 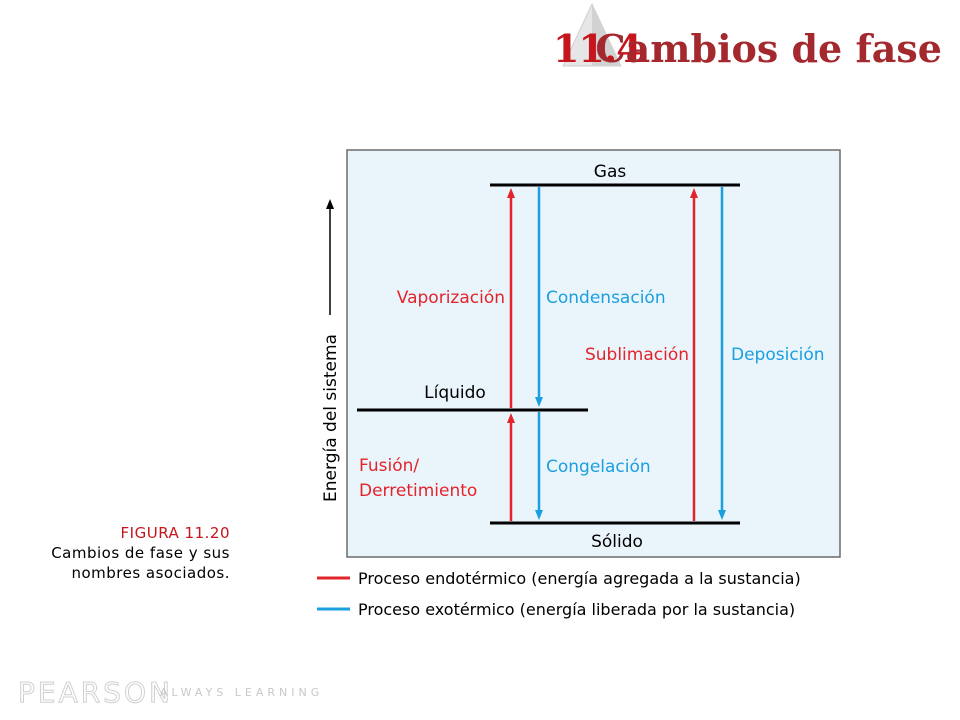 I want to click on fusion-label-line2: Derretimiento, so click(x=418, y=491).